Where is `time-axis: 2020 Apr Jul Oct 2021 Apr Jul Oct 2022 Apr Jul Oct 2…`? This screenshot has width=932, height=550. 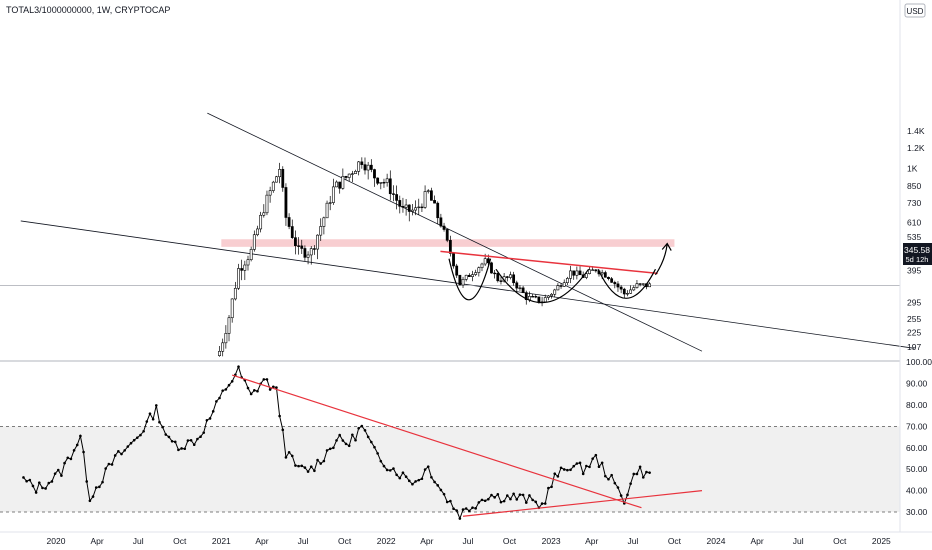
time-axis: 2020 Apr Jul Oct 2021 Apr Jul Oct 2022 Apr Jul Oct 2… is located at coordinates (466, 538).